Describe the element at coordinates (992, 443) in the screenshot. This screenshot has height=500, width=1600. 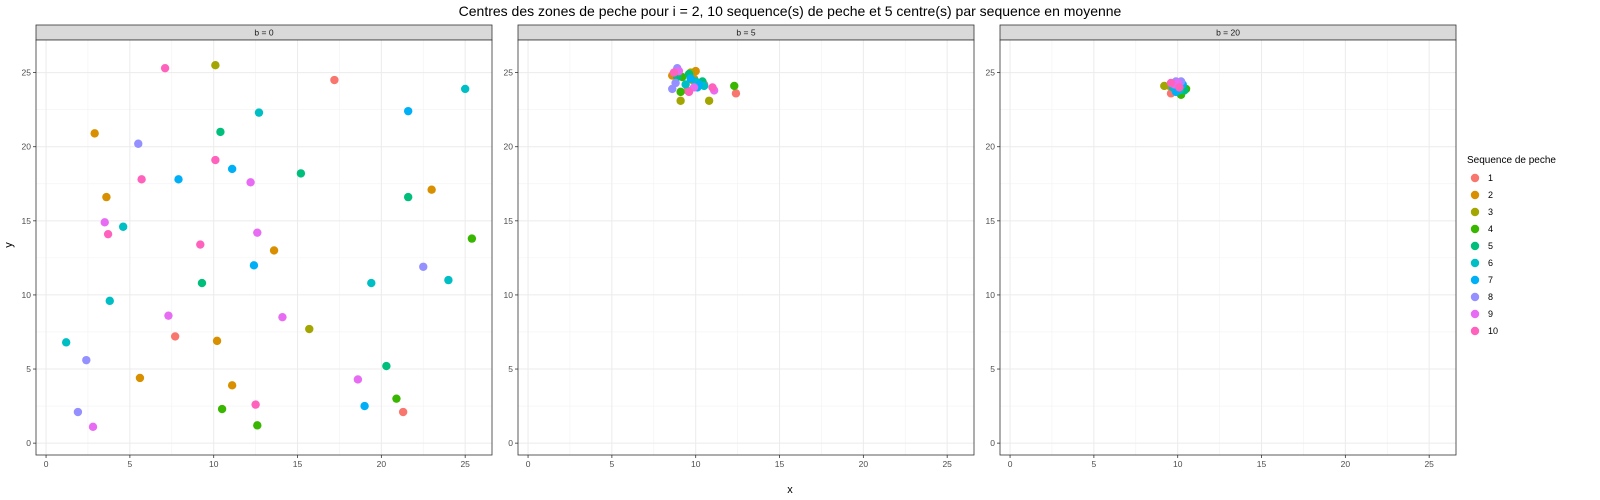
I see `y-tick-label: 0` at that location.